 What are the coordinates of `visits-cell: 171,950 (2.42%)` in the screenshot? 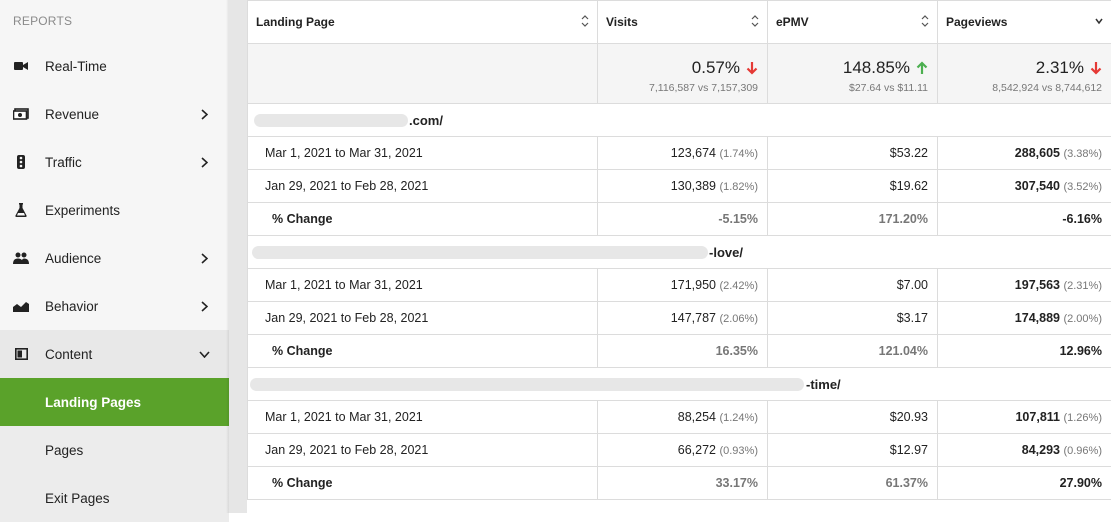 It's located at (683, 285).